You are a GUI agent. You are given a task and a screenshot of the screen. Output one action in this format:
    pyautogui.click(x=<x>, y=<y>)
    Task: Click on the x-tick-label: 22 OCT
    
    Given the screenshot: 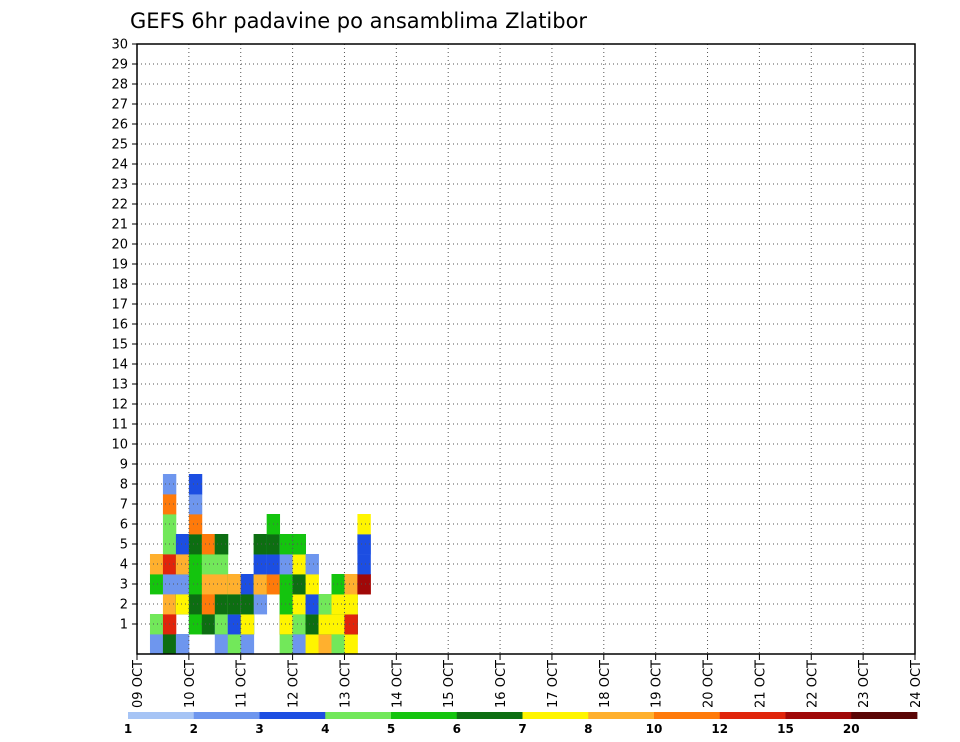 What is the action you would take?
    pyautogui.click(x=812, y=684)
    